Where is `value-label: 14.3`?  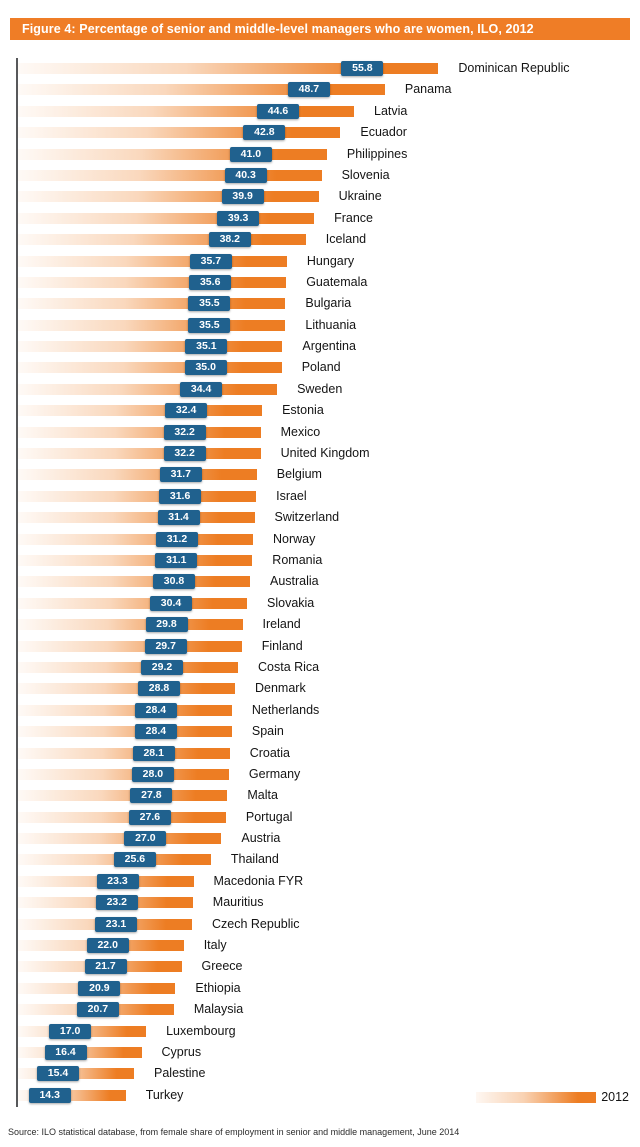
value-label: 14.3 is located at coordinates (49, 1095).